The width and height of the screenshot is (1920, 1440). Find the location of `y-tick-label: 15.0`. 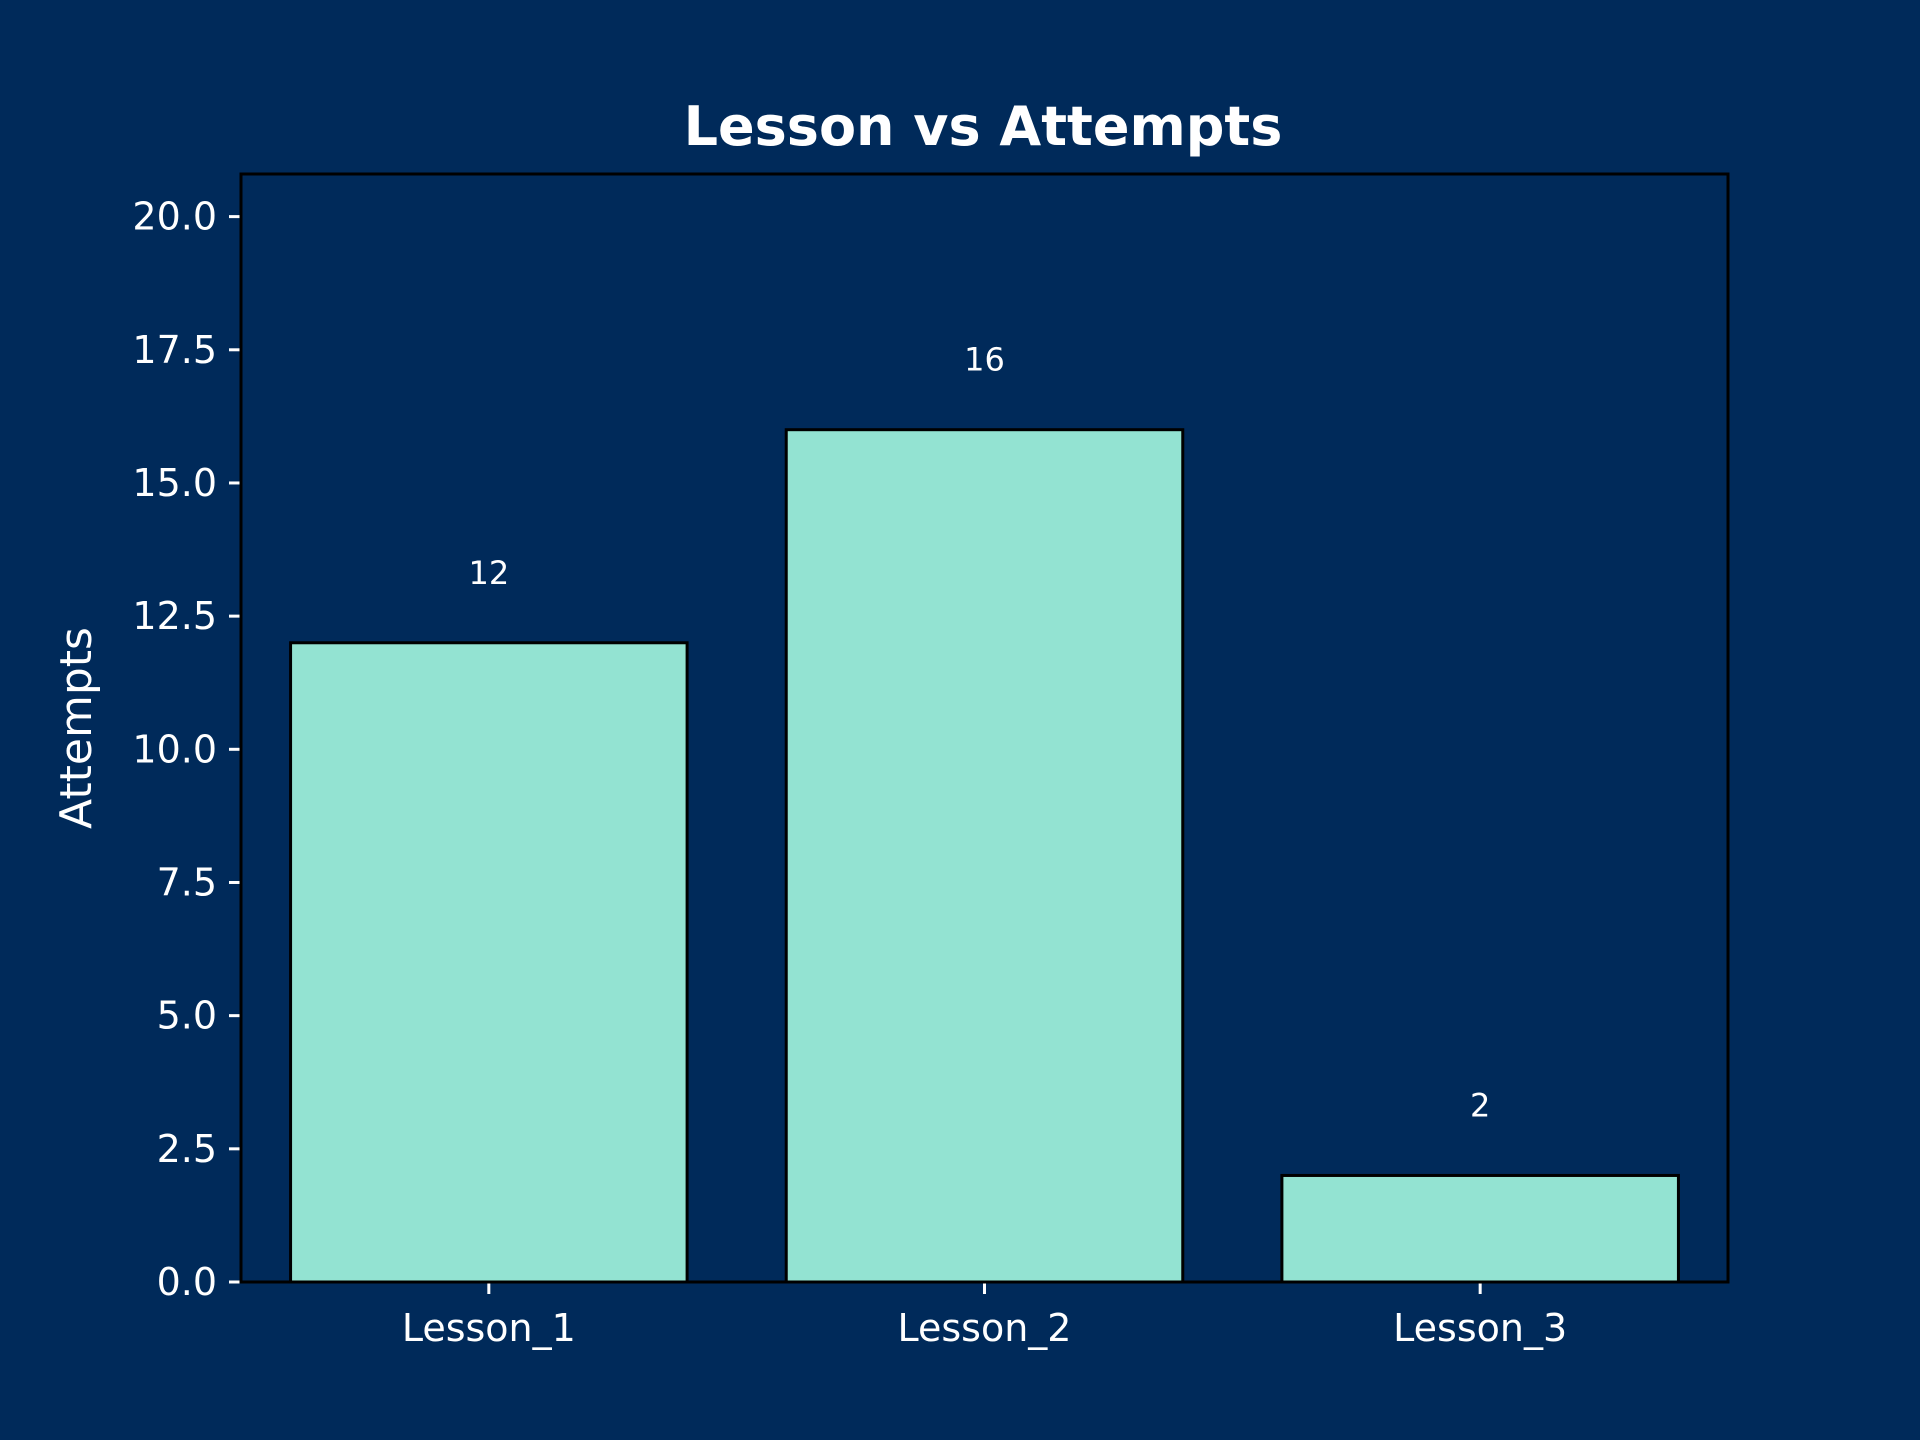

y-tick-label: 15.0 is located at coordinates (174, 483).